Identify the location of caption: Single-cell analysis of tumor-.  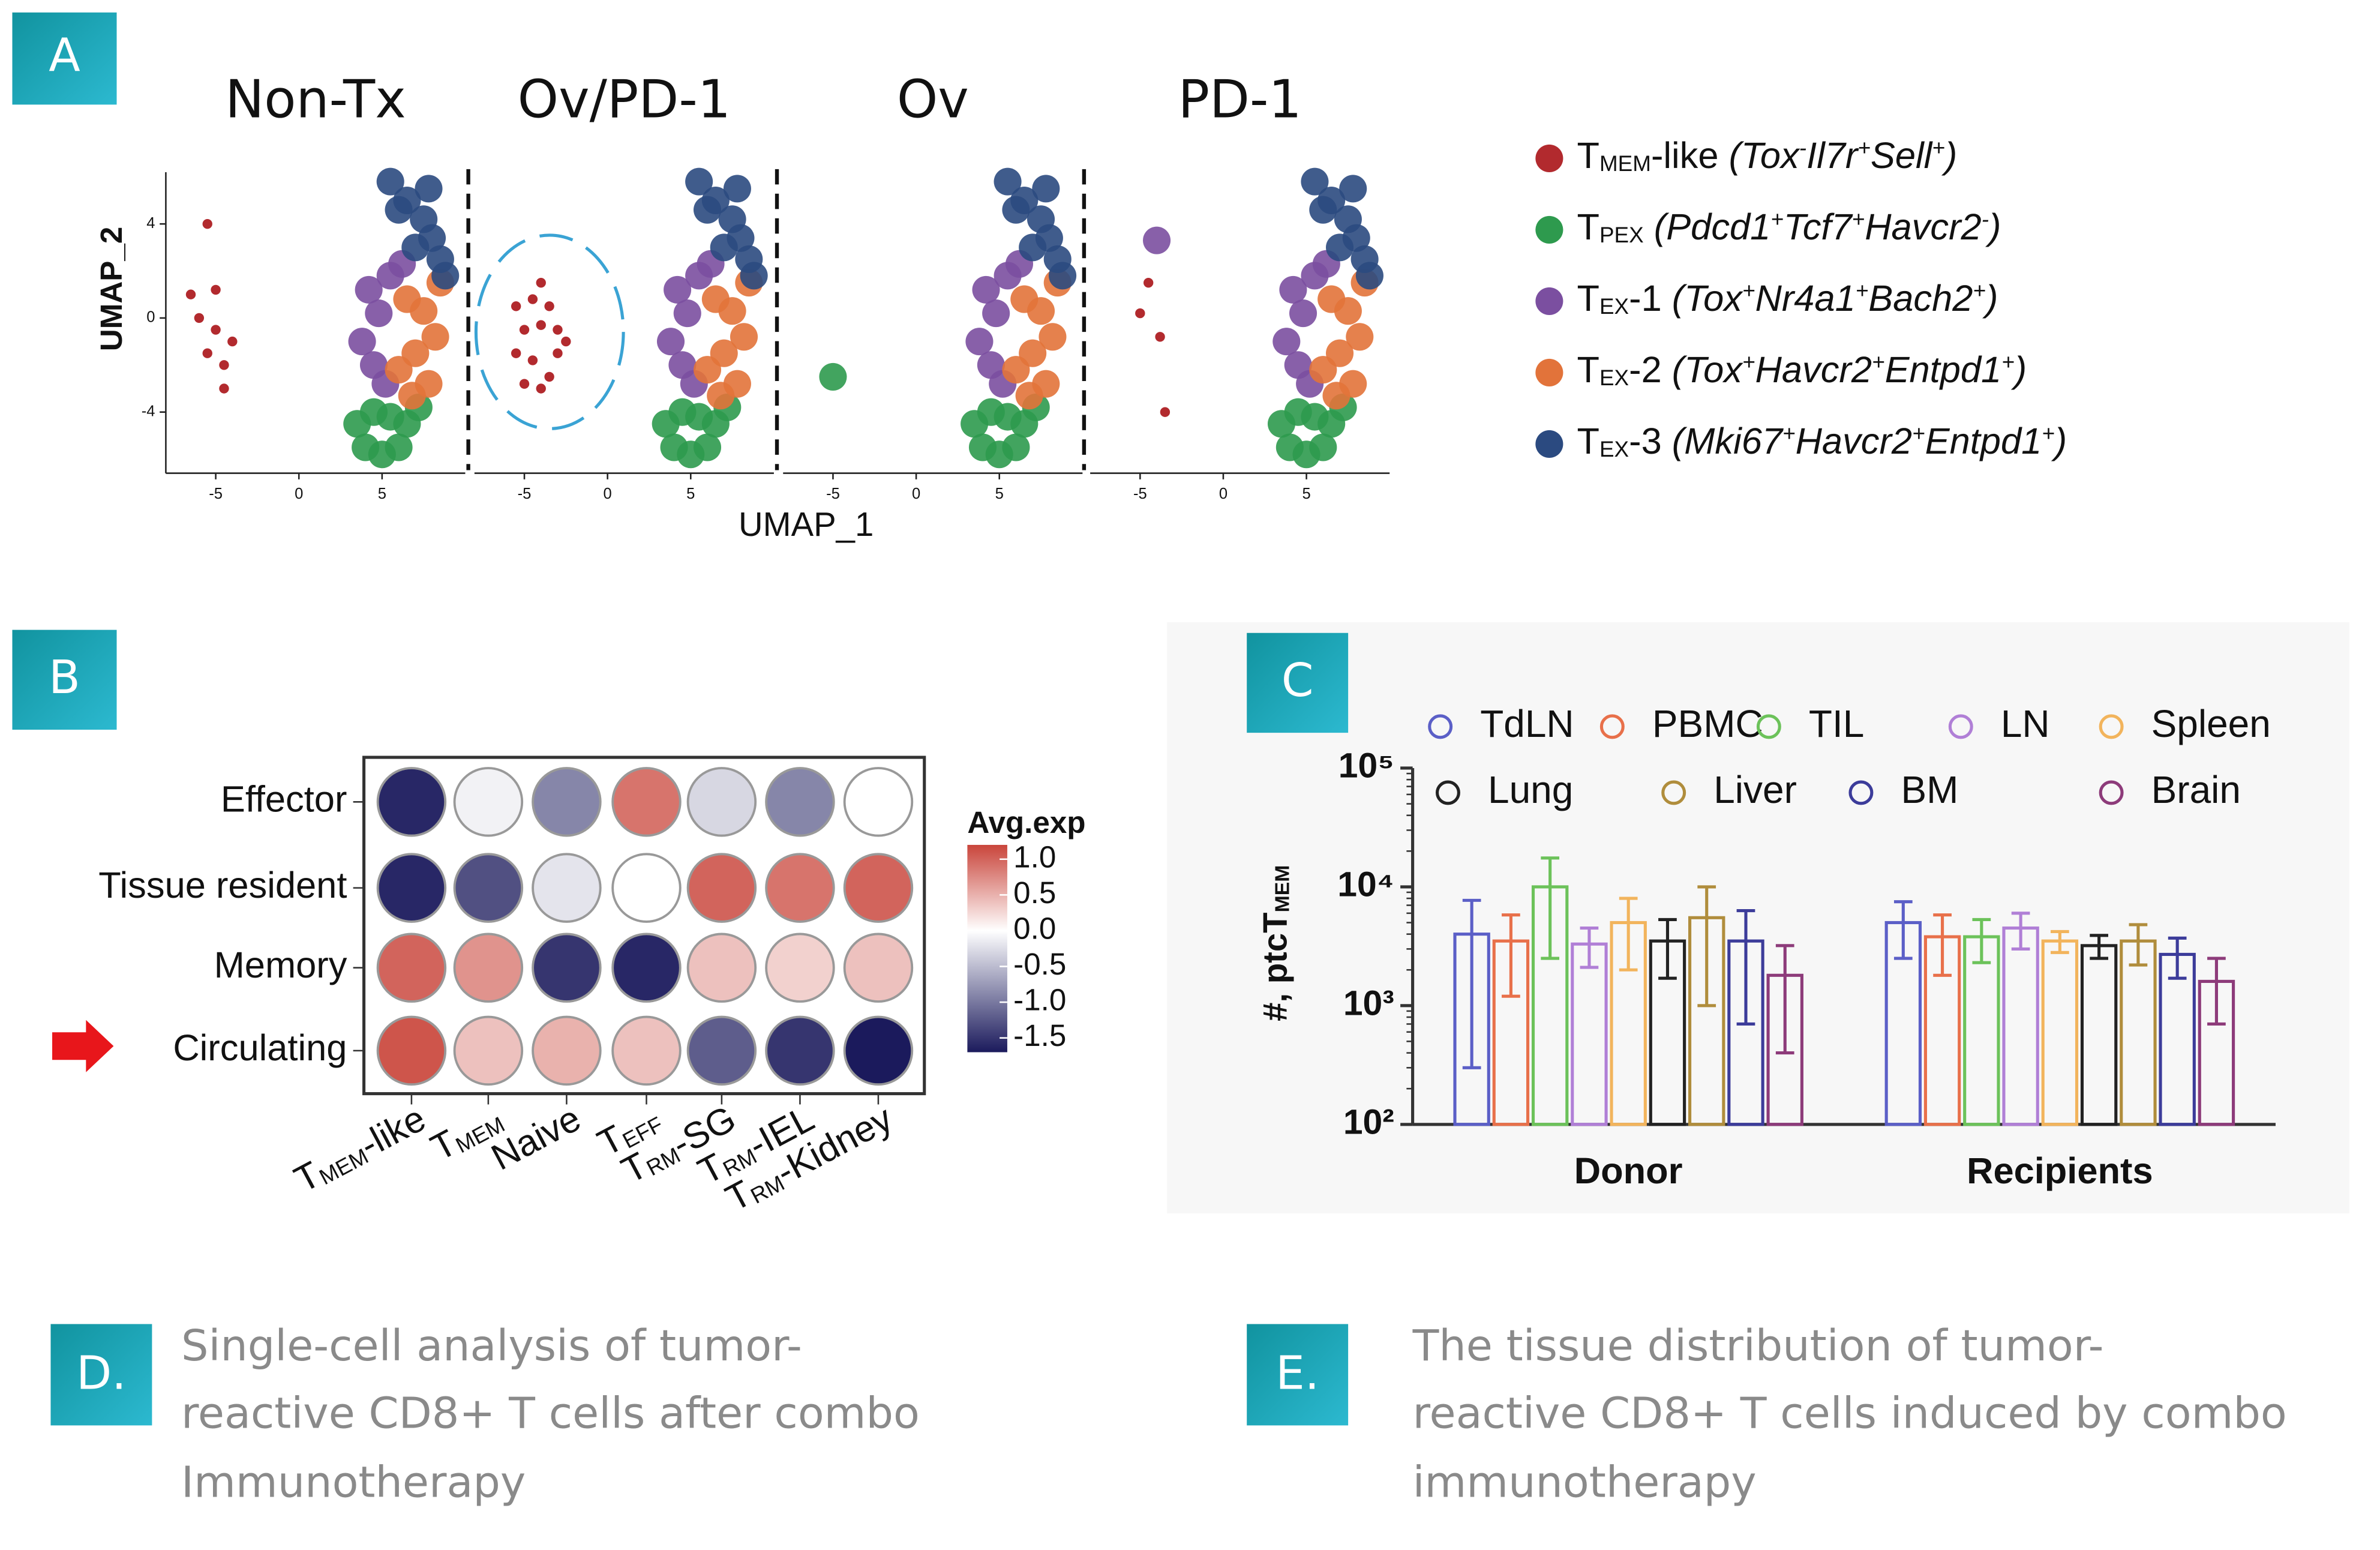
(491, 1345).